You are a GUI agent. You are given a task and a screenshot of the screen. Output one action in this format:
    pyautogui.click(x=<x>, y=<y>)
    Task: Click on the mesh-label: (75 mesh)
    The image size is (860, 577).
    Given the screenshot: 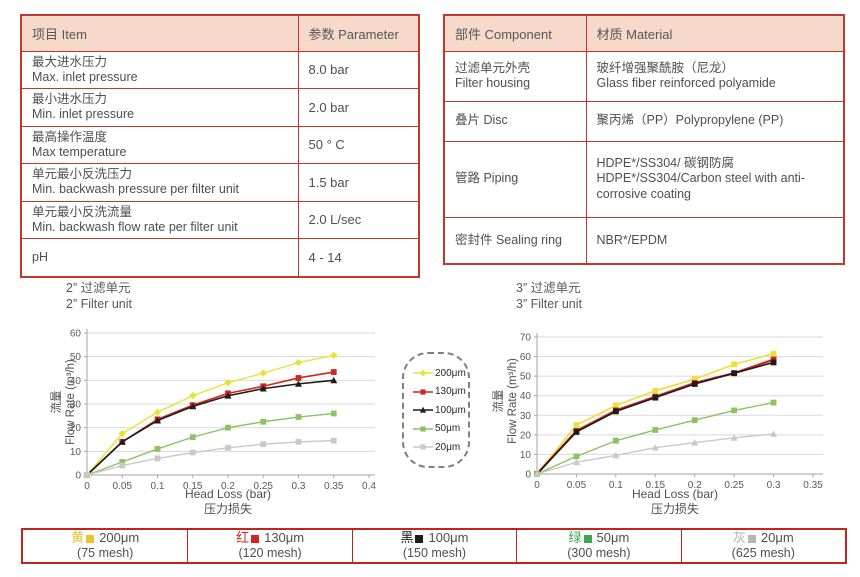 What is the action you would take?
    pyautogui.click(x=105, y=553)
    